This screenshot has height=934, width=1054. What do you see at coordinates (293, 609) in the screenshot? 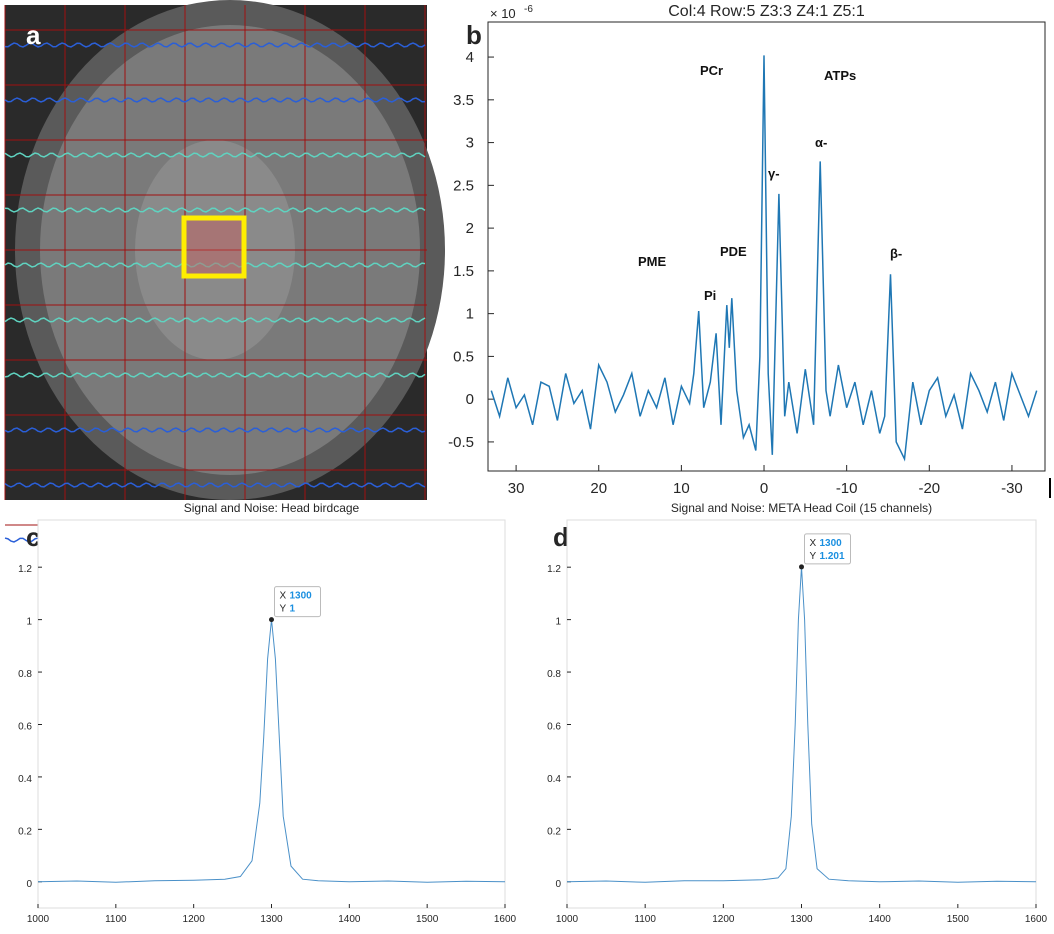
I see `datatip-y-value: 1` at bounding box center [293, 609].